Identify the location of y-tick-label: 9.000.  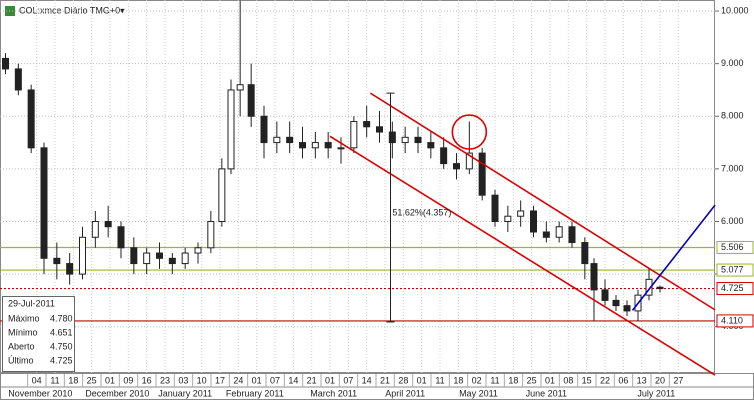
(732, 63).